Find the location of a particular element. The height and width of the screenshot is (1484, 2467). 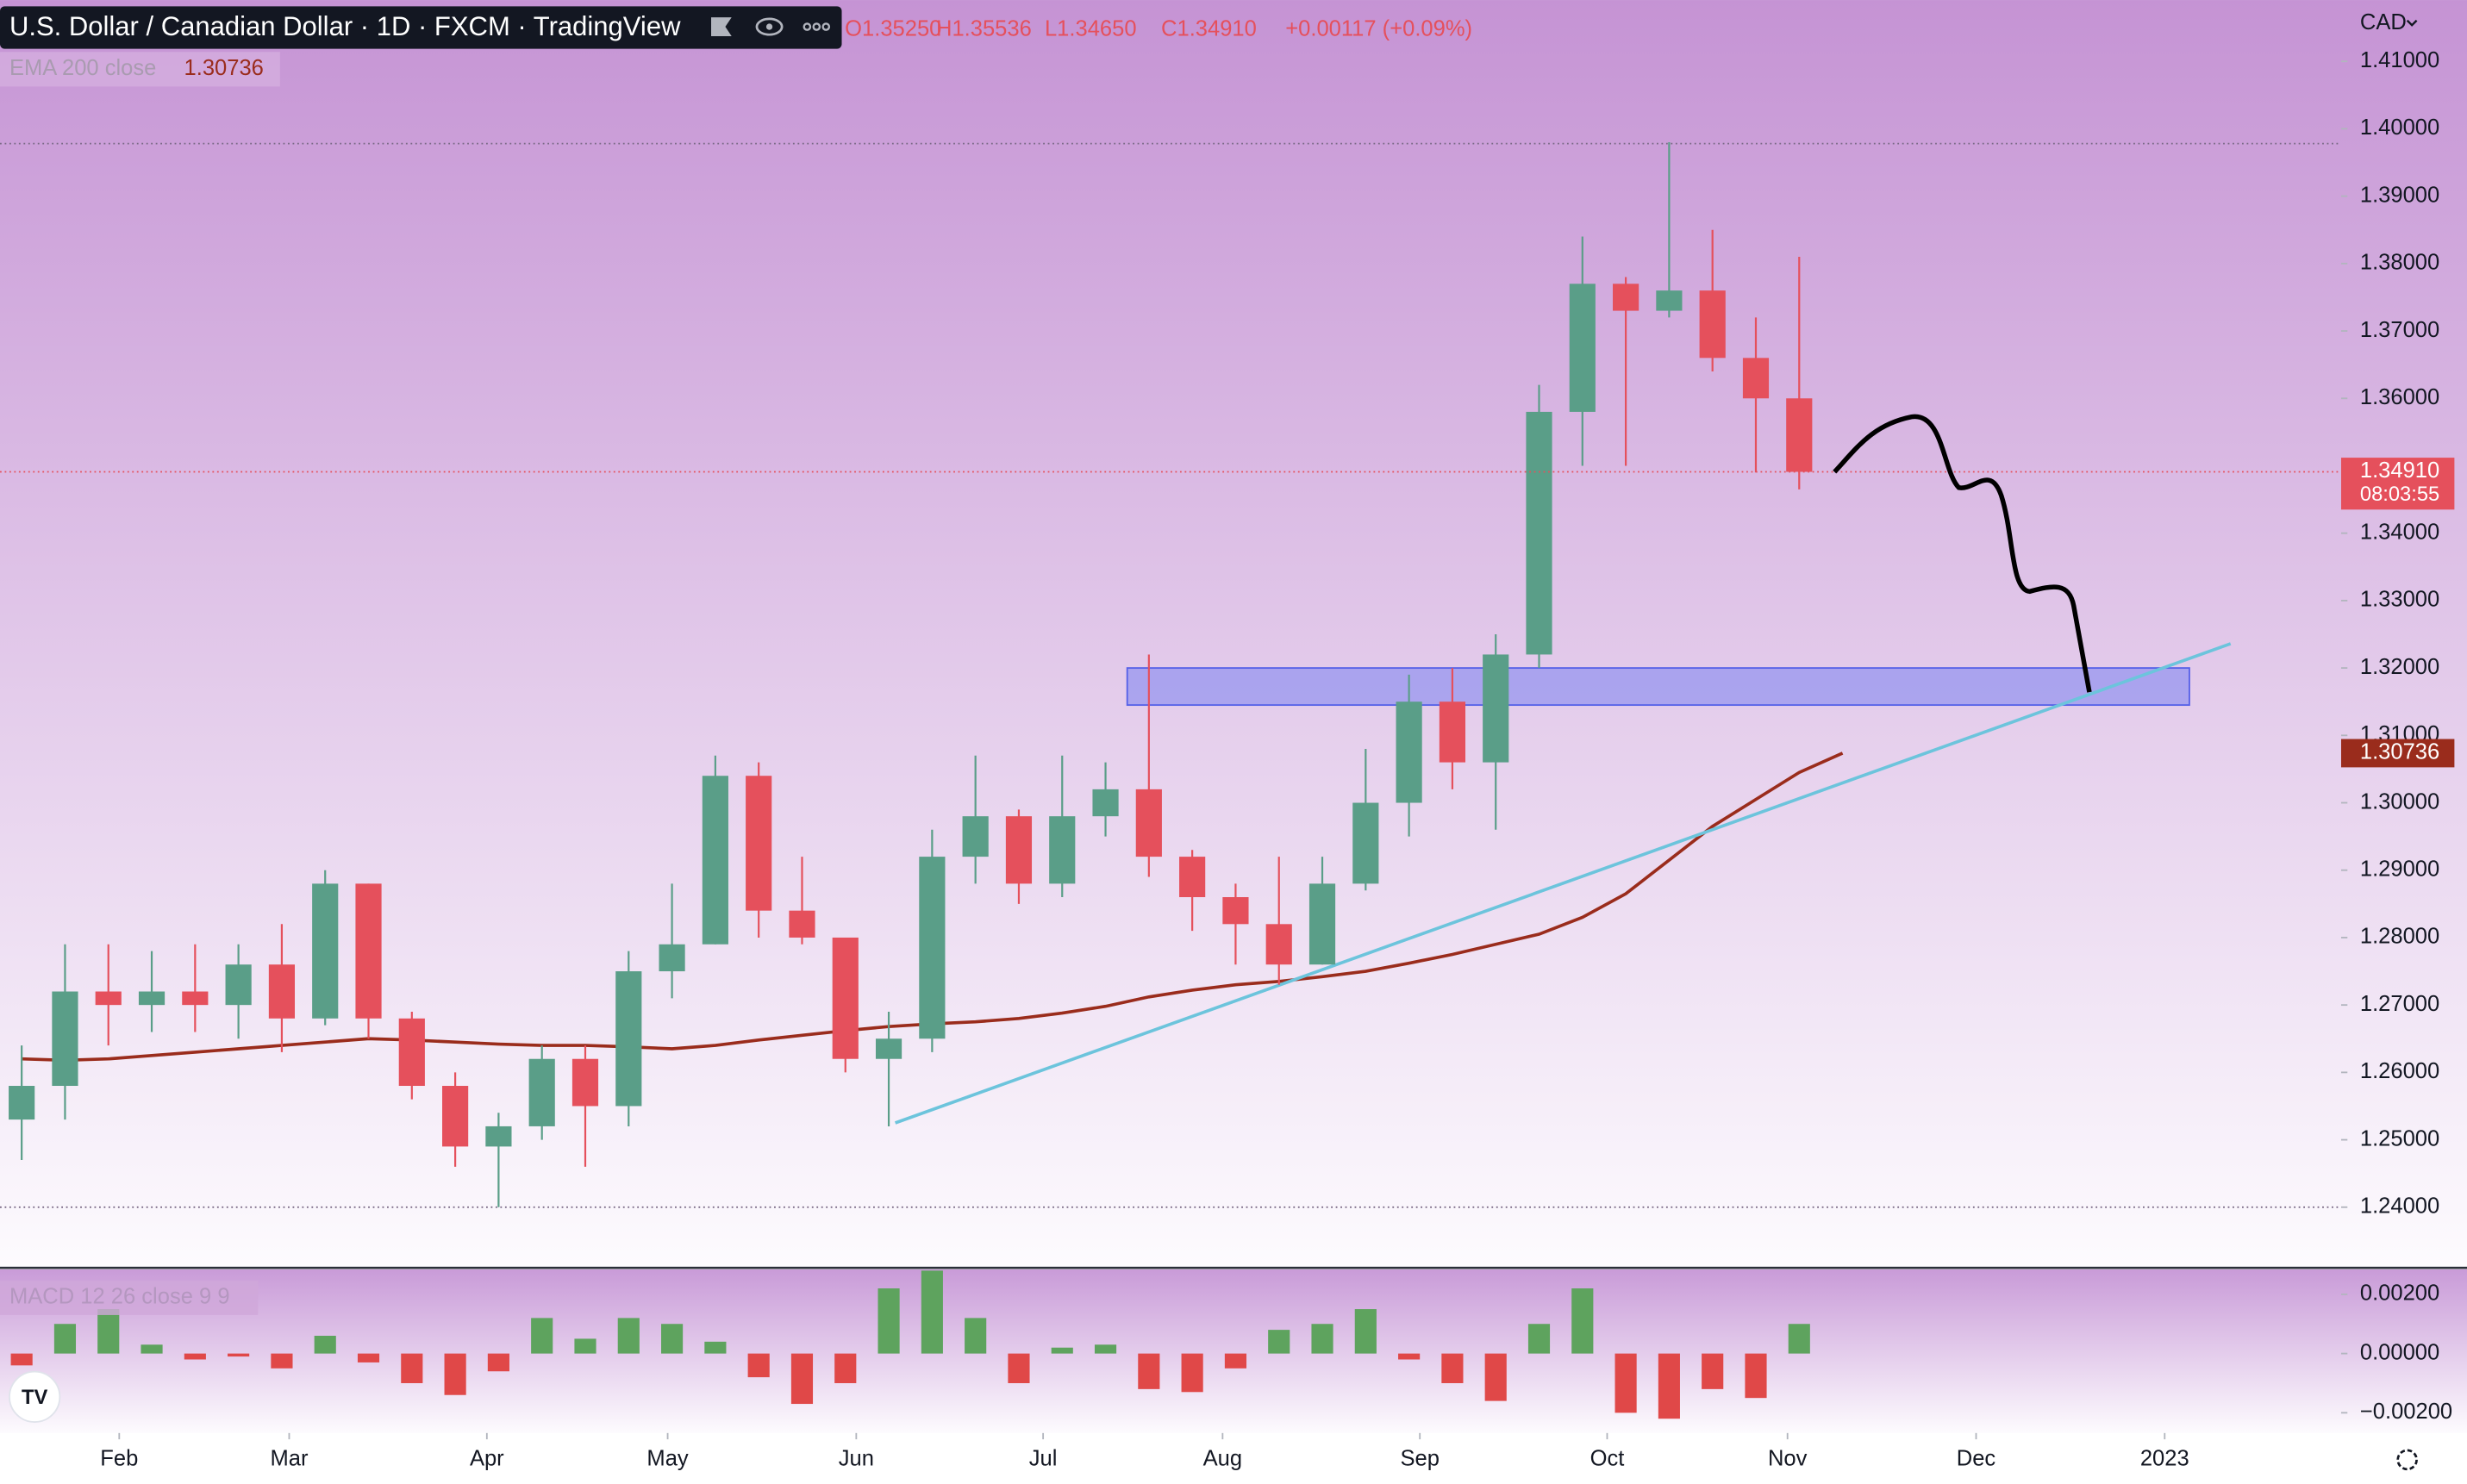

ema-price-label: 1.30736 is located at coordinates (2399, 752).